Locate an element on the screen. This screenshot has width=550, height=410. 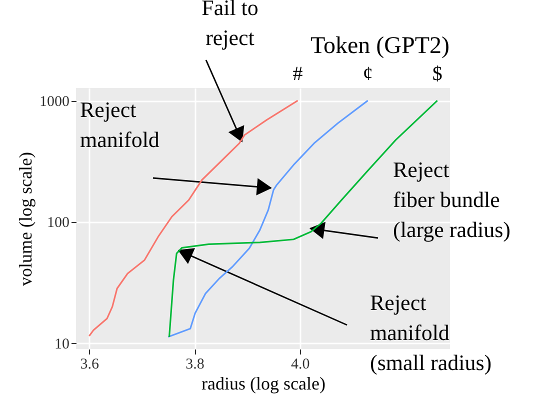
y-axis-title: volume (log scale) is located at coordinates (26, 219).